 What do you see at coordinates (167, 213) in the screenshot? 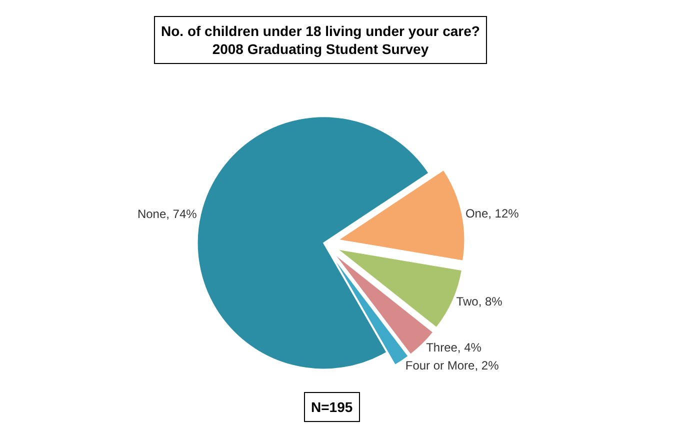
I see `slice-label: None, 74%` at bounding box center [167, 213].